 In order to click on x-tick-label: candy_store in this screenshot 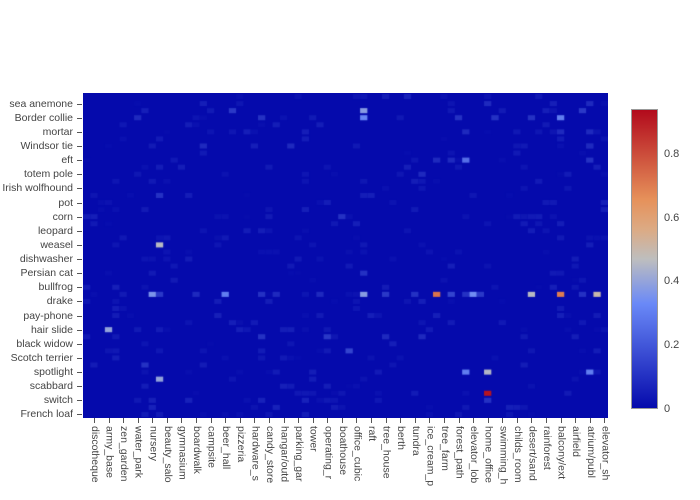, I will do `click(269, 455)`.